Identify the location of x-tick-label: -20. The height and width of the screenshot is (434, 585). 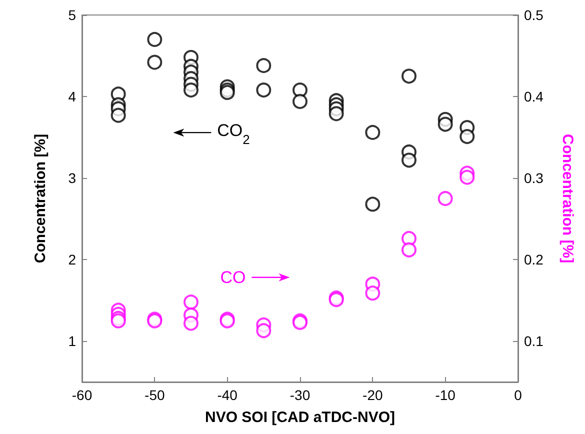
(372, 395).